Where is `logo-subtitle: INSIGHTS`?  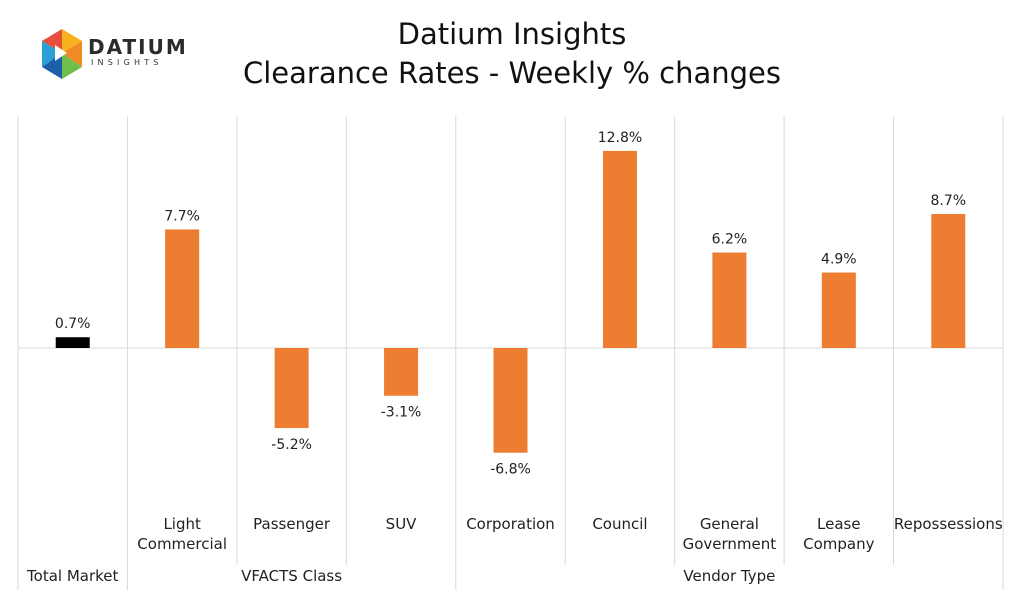
logo-subtitle: INSIGHTS is located at coordinates (127, 62).